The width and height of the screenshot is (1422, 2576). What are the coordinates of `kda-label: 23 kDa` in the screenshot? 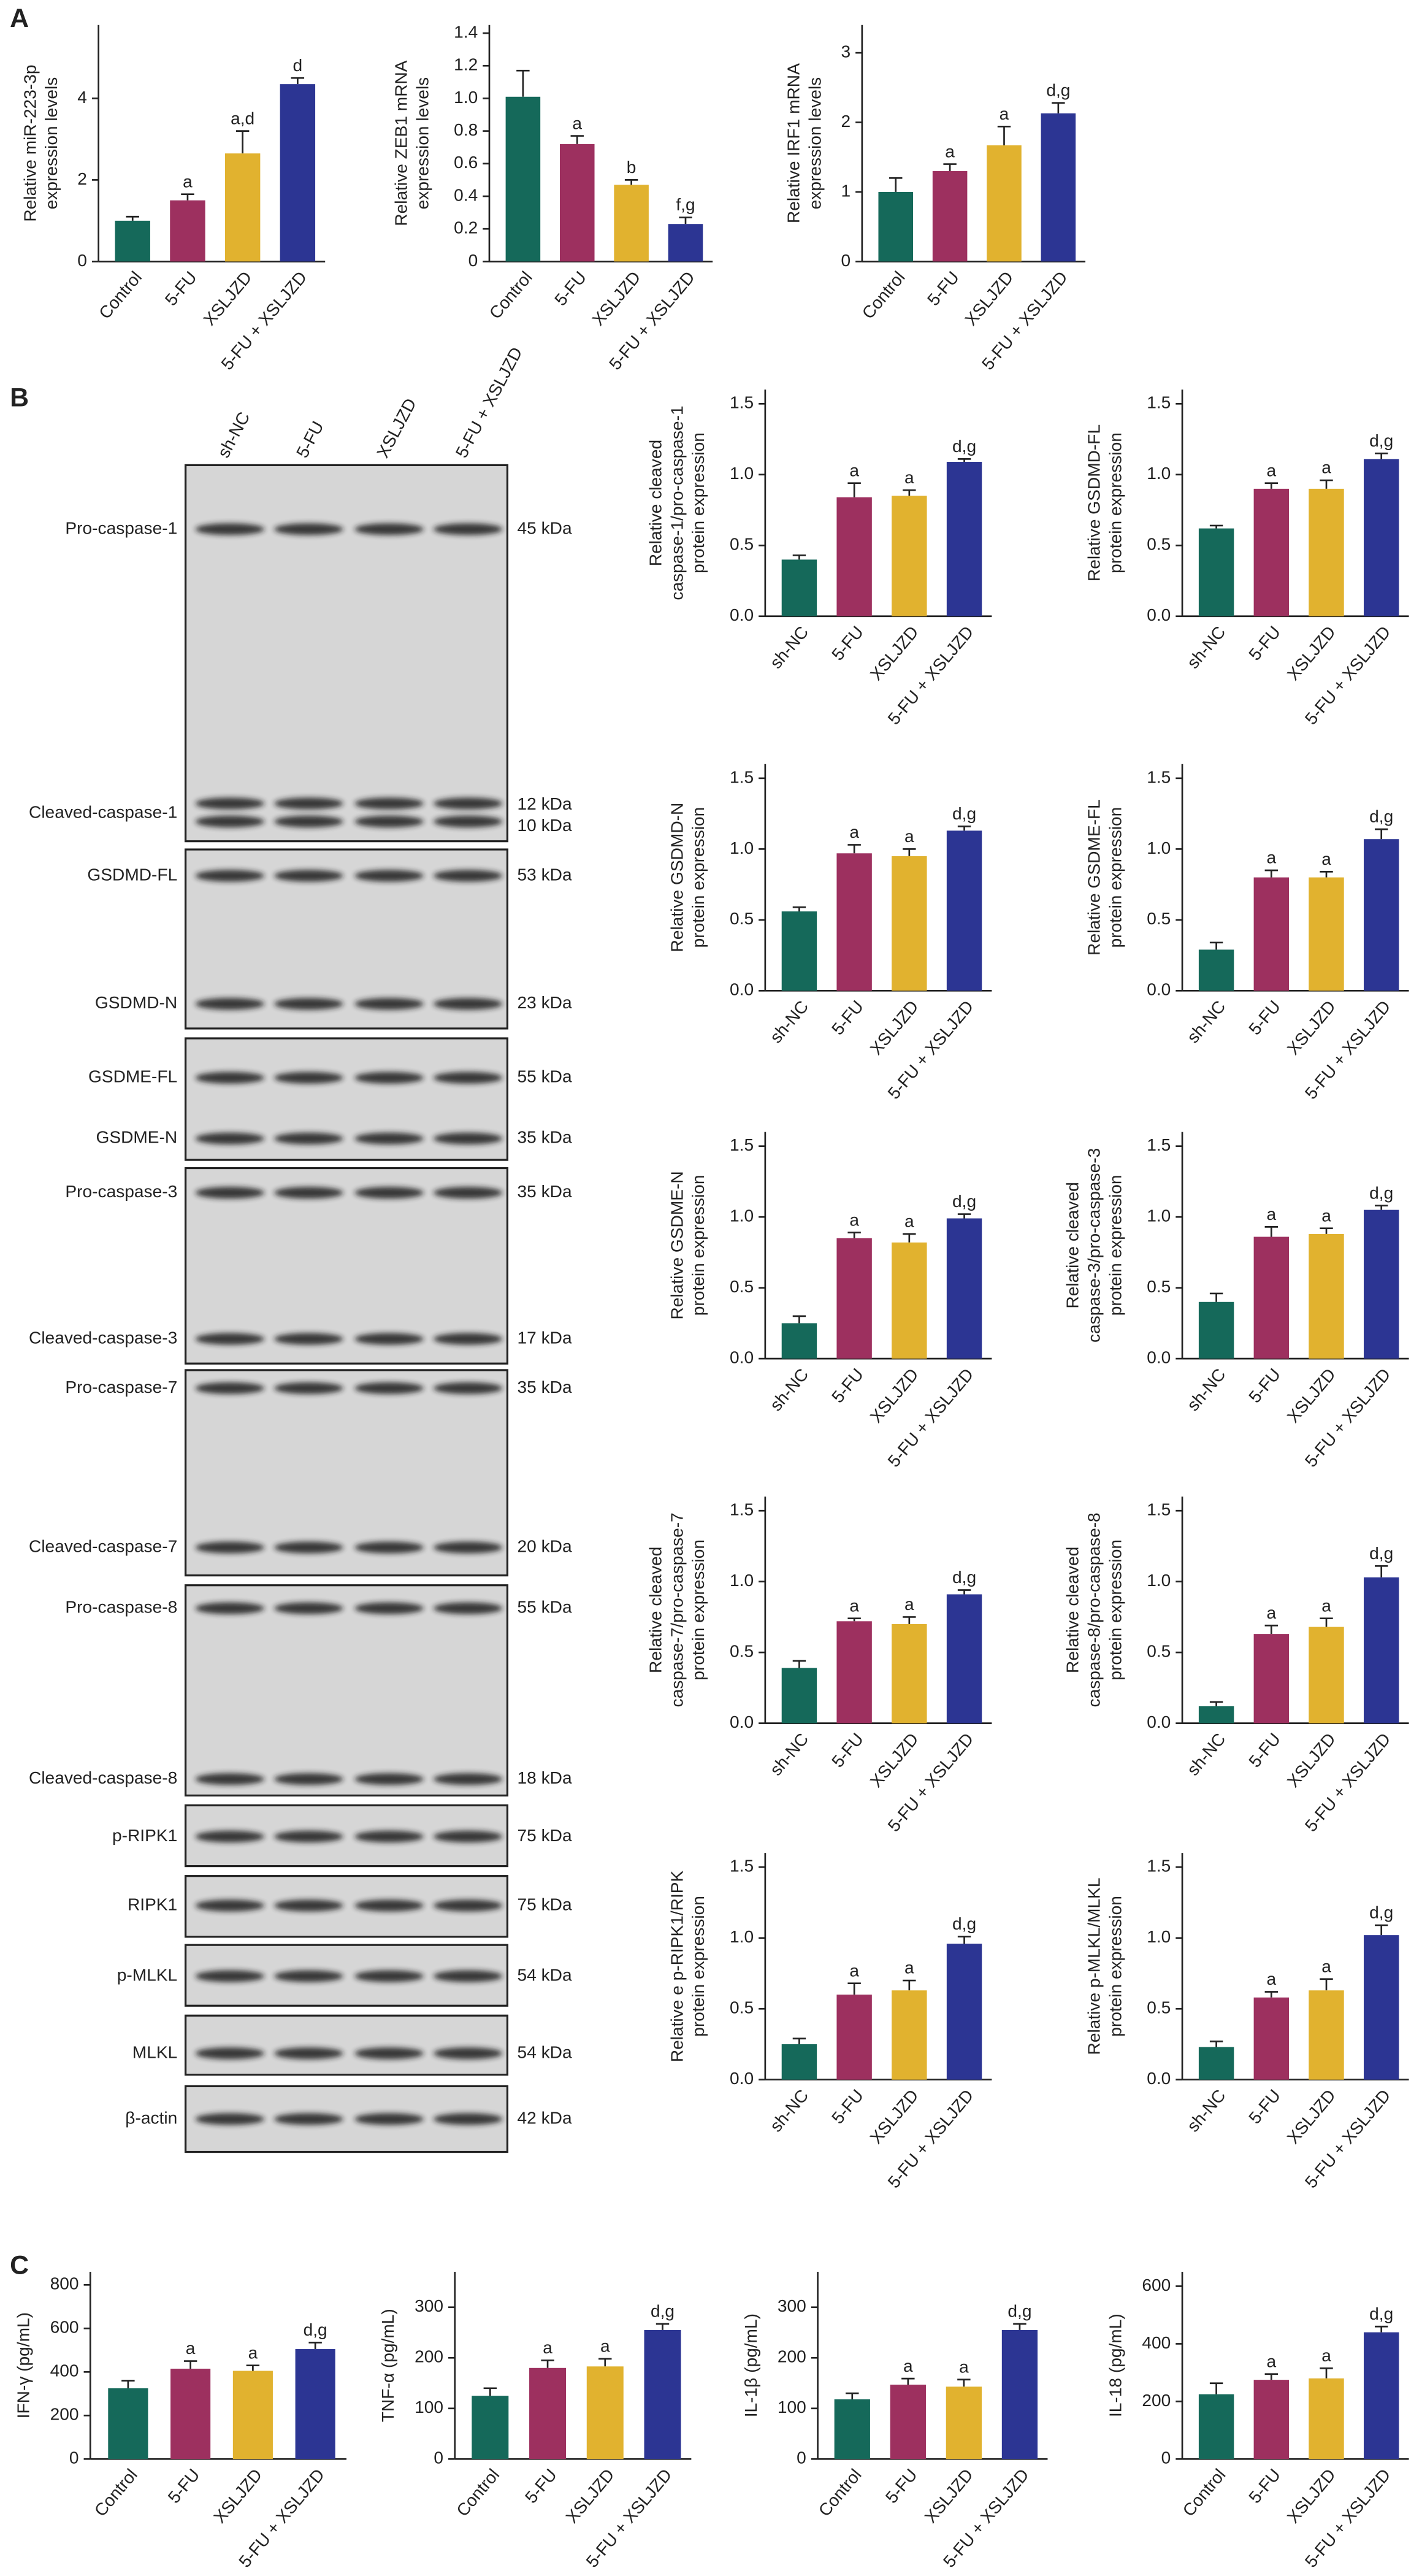 It's located at (545, 1002).